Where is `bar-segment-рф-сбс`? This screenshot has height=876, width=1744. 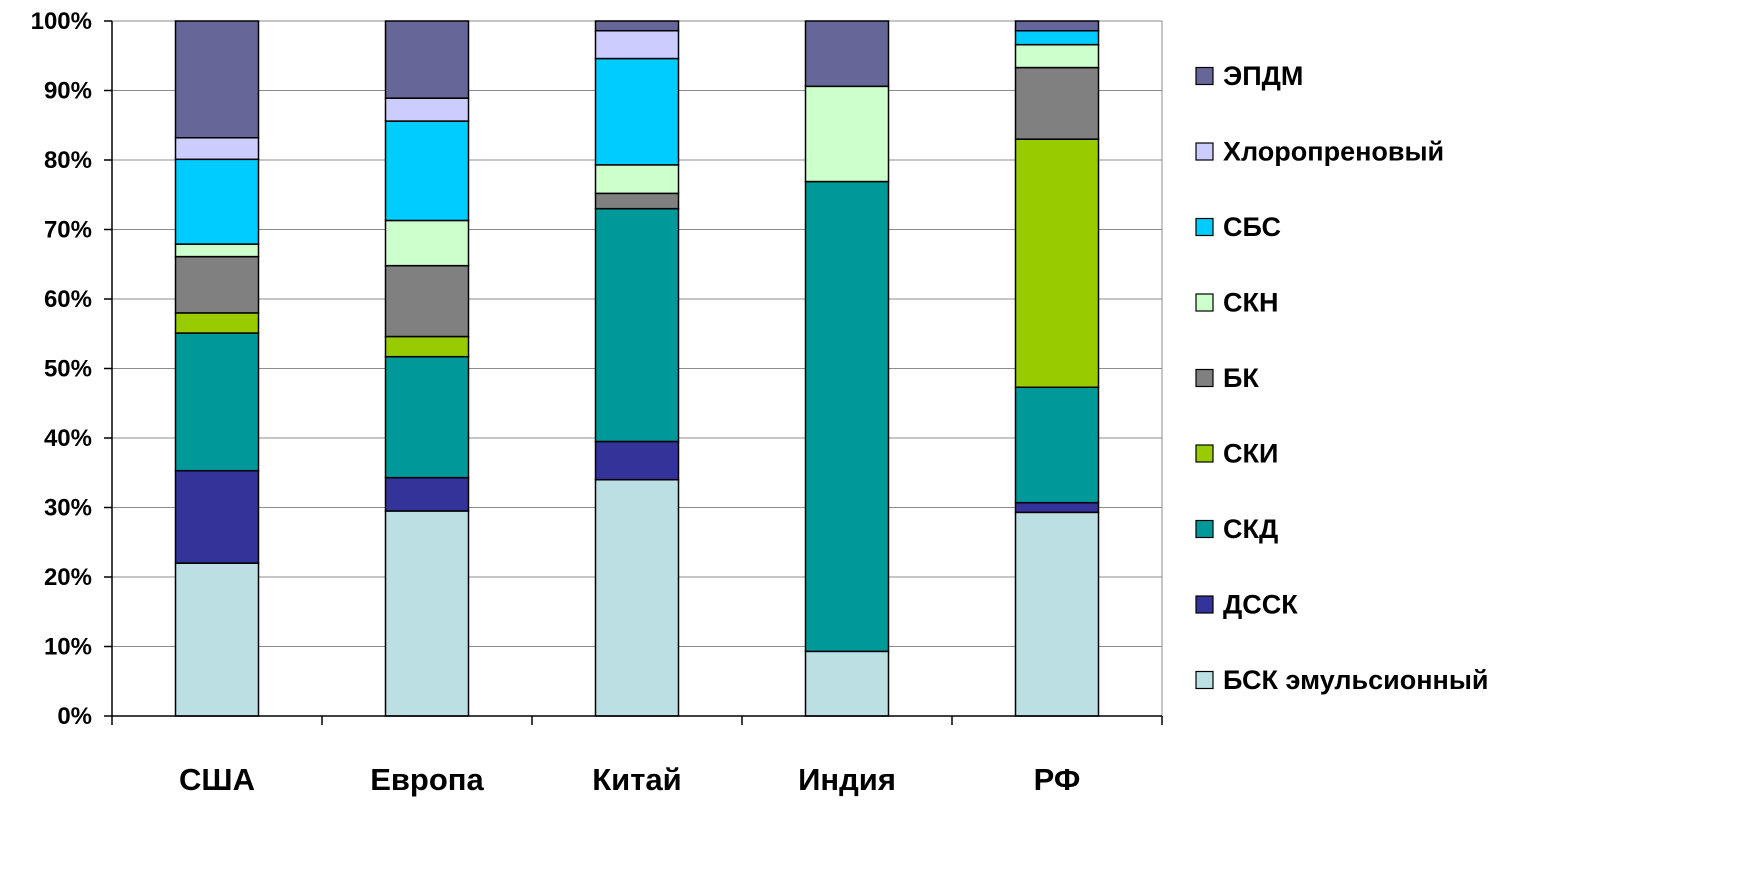
bar-segment-рф-сбс is located at coordinates (1057, 37).